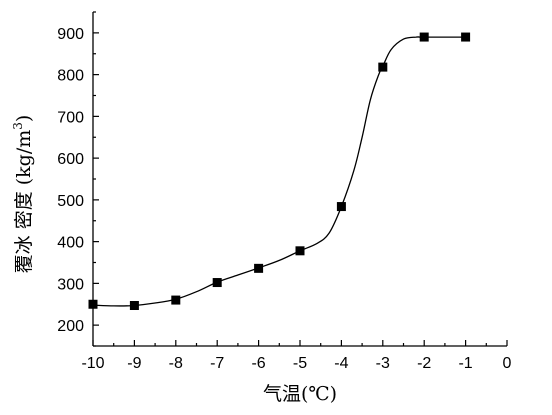  I want to click on y-tick-label: 300, so click(70, 284).